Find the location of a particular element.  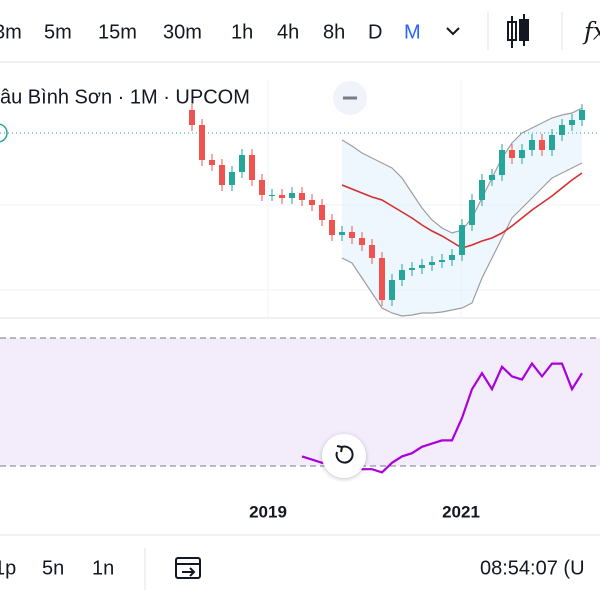

interval-button: 1h is located at coordinates (242, 32).